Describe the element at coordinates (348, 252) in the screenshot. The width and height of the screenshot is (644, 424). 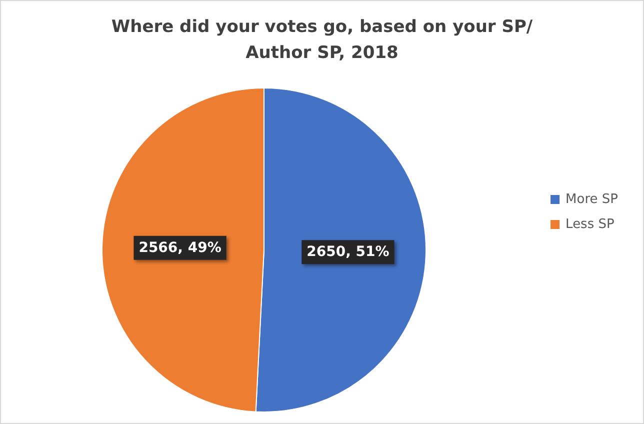
I see `data-label: 2650, 51%` at that location.